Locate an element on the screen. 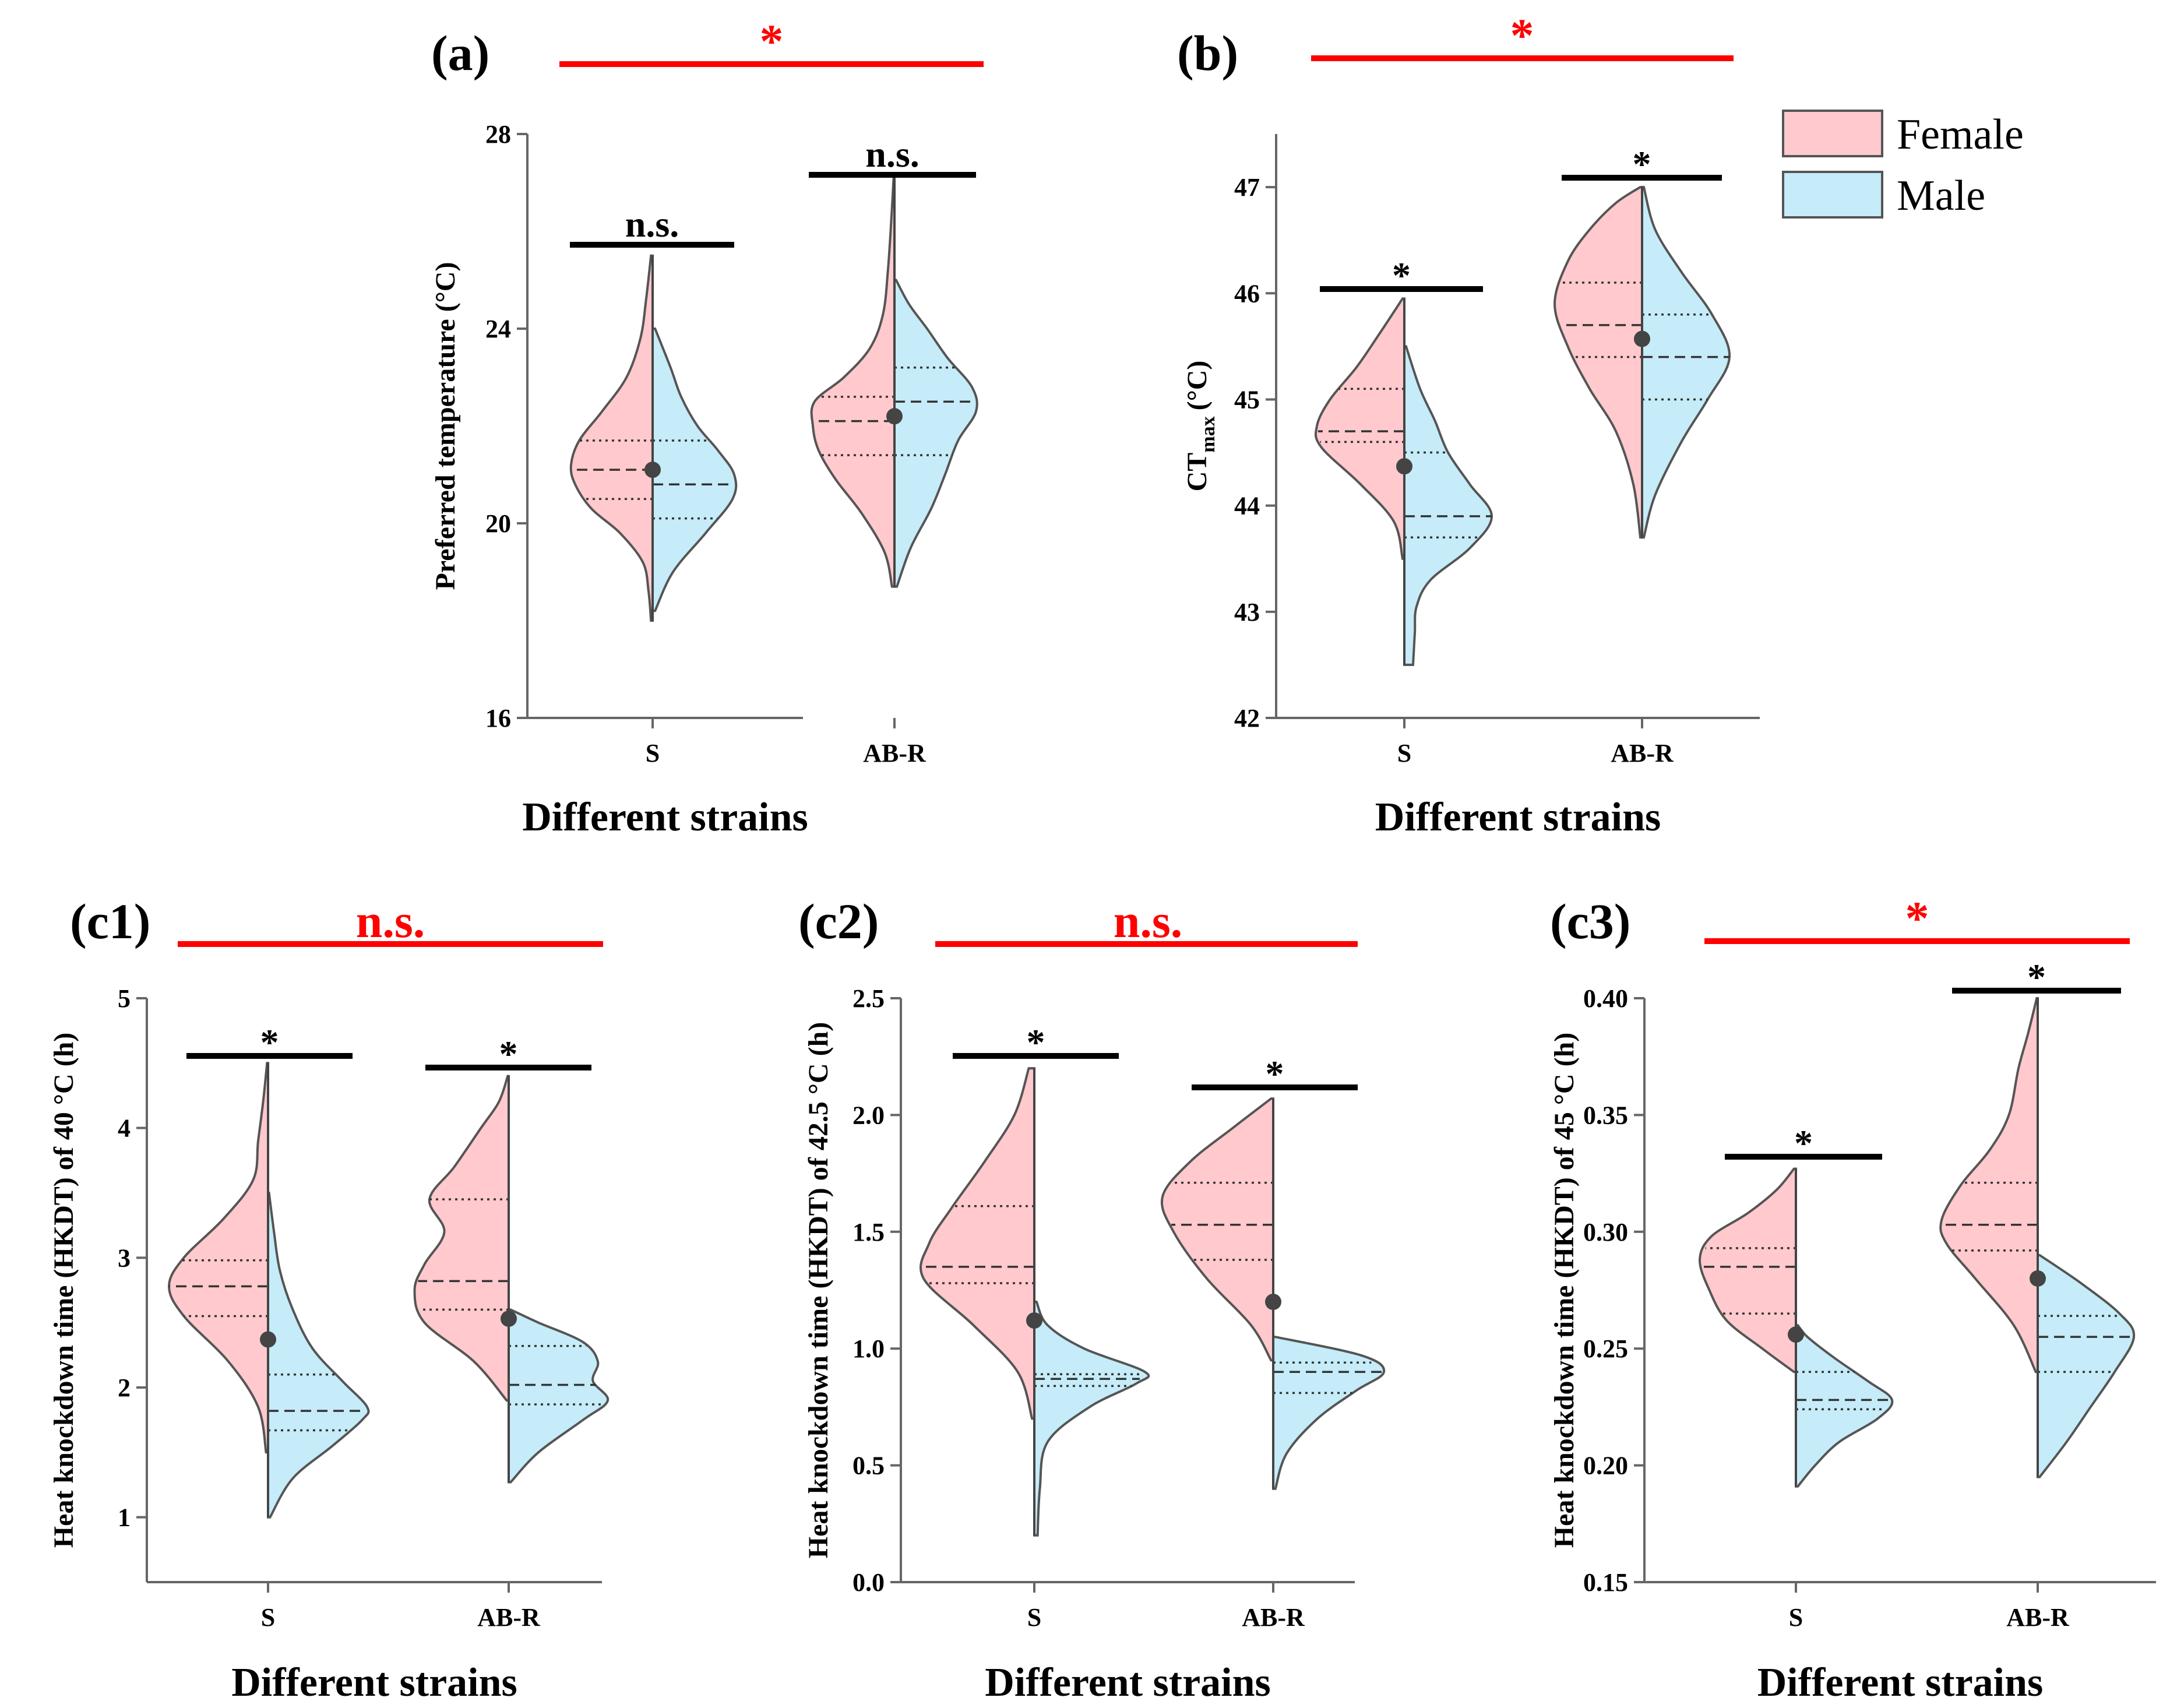 The width and height of the screenshot is (2170, 1708). legend: Female Male is located at coordinates (1903, 165).